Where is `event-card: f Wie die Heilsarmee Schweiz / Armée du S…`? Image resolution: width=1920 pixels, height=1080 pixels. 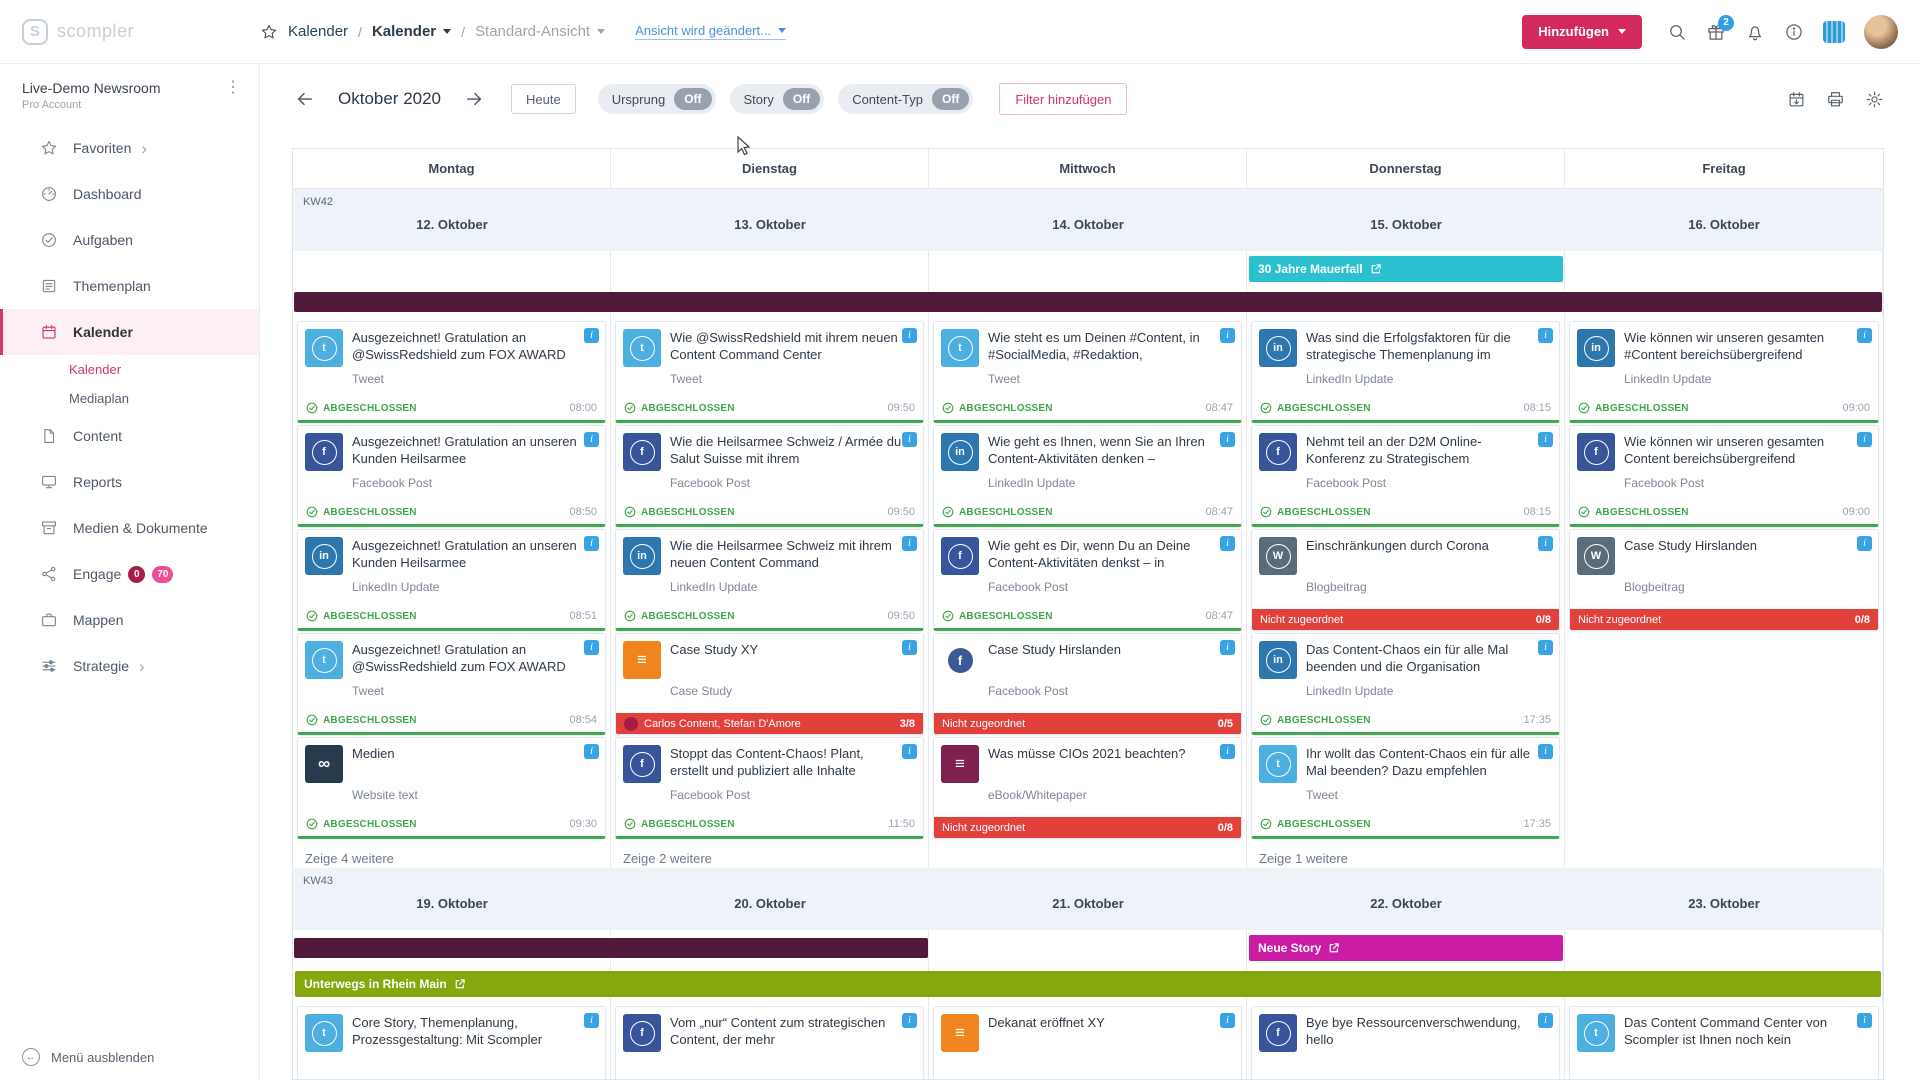 event-card: f Wie die Heilsarmee Schweiz / Armée du S… is located at coordinates (769, 476).